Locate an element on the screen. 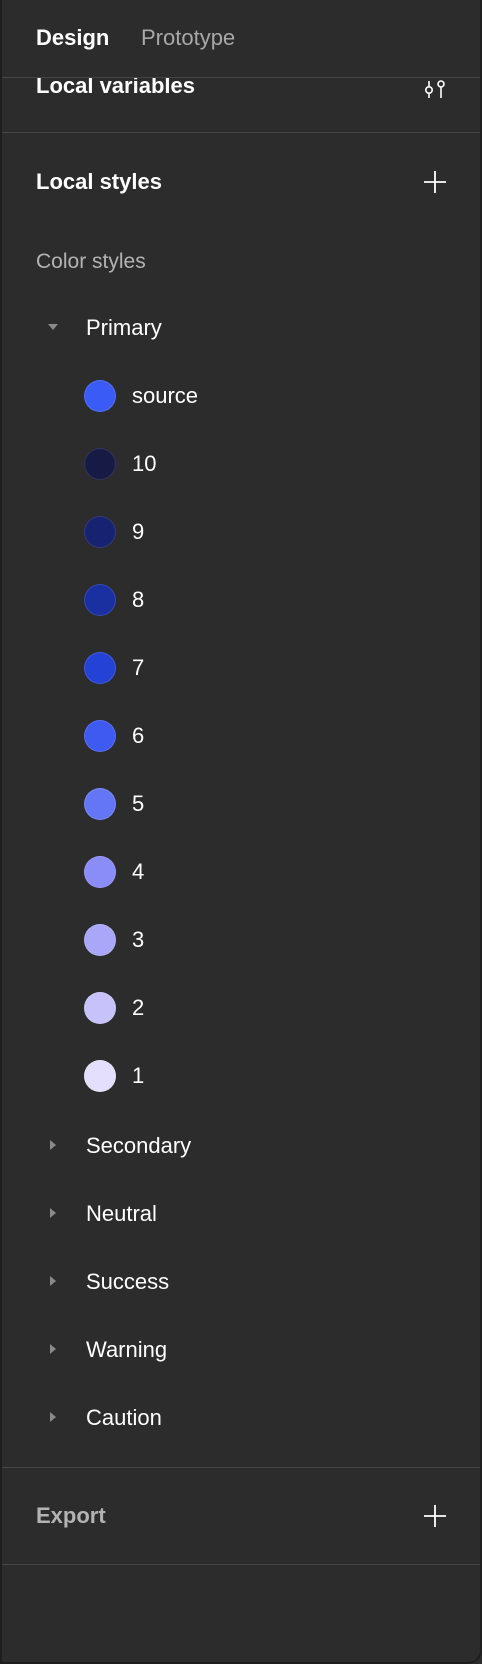  color-style-label: 5 is located at coordinates (138, 804).